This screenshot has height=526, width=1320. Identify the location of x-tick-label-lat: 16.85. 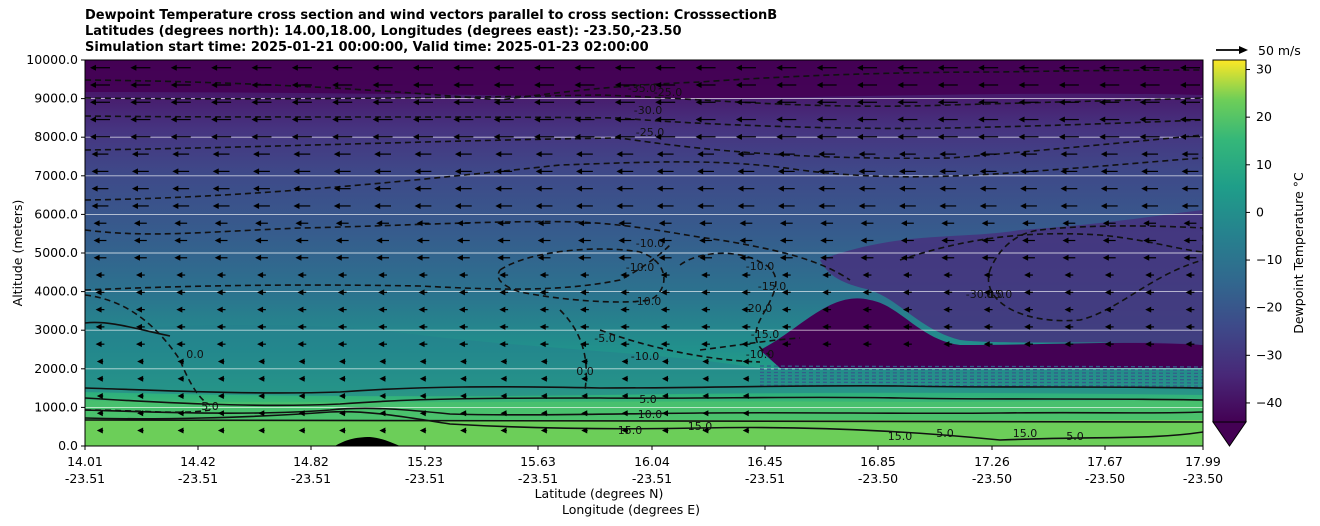
(878, 461).